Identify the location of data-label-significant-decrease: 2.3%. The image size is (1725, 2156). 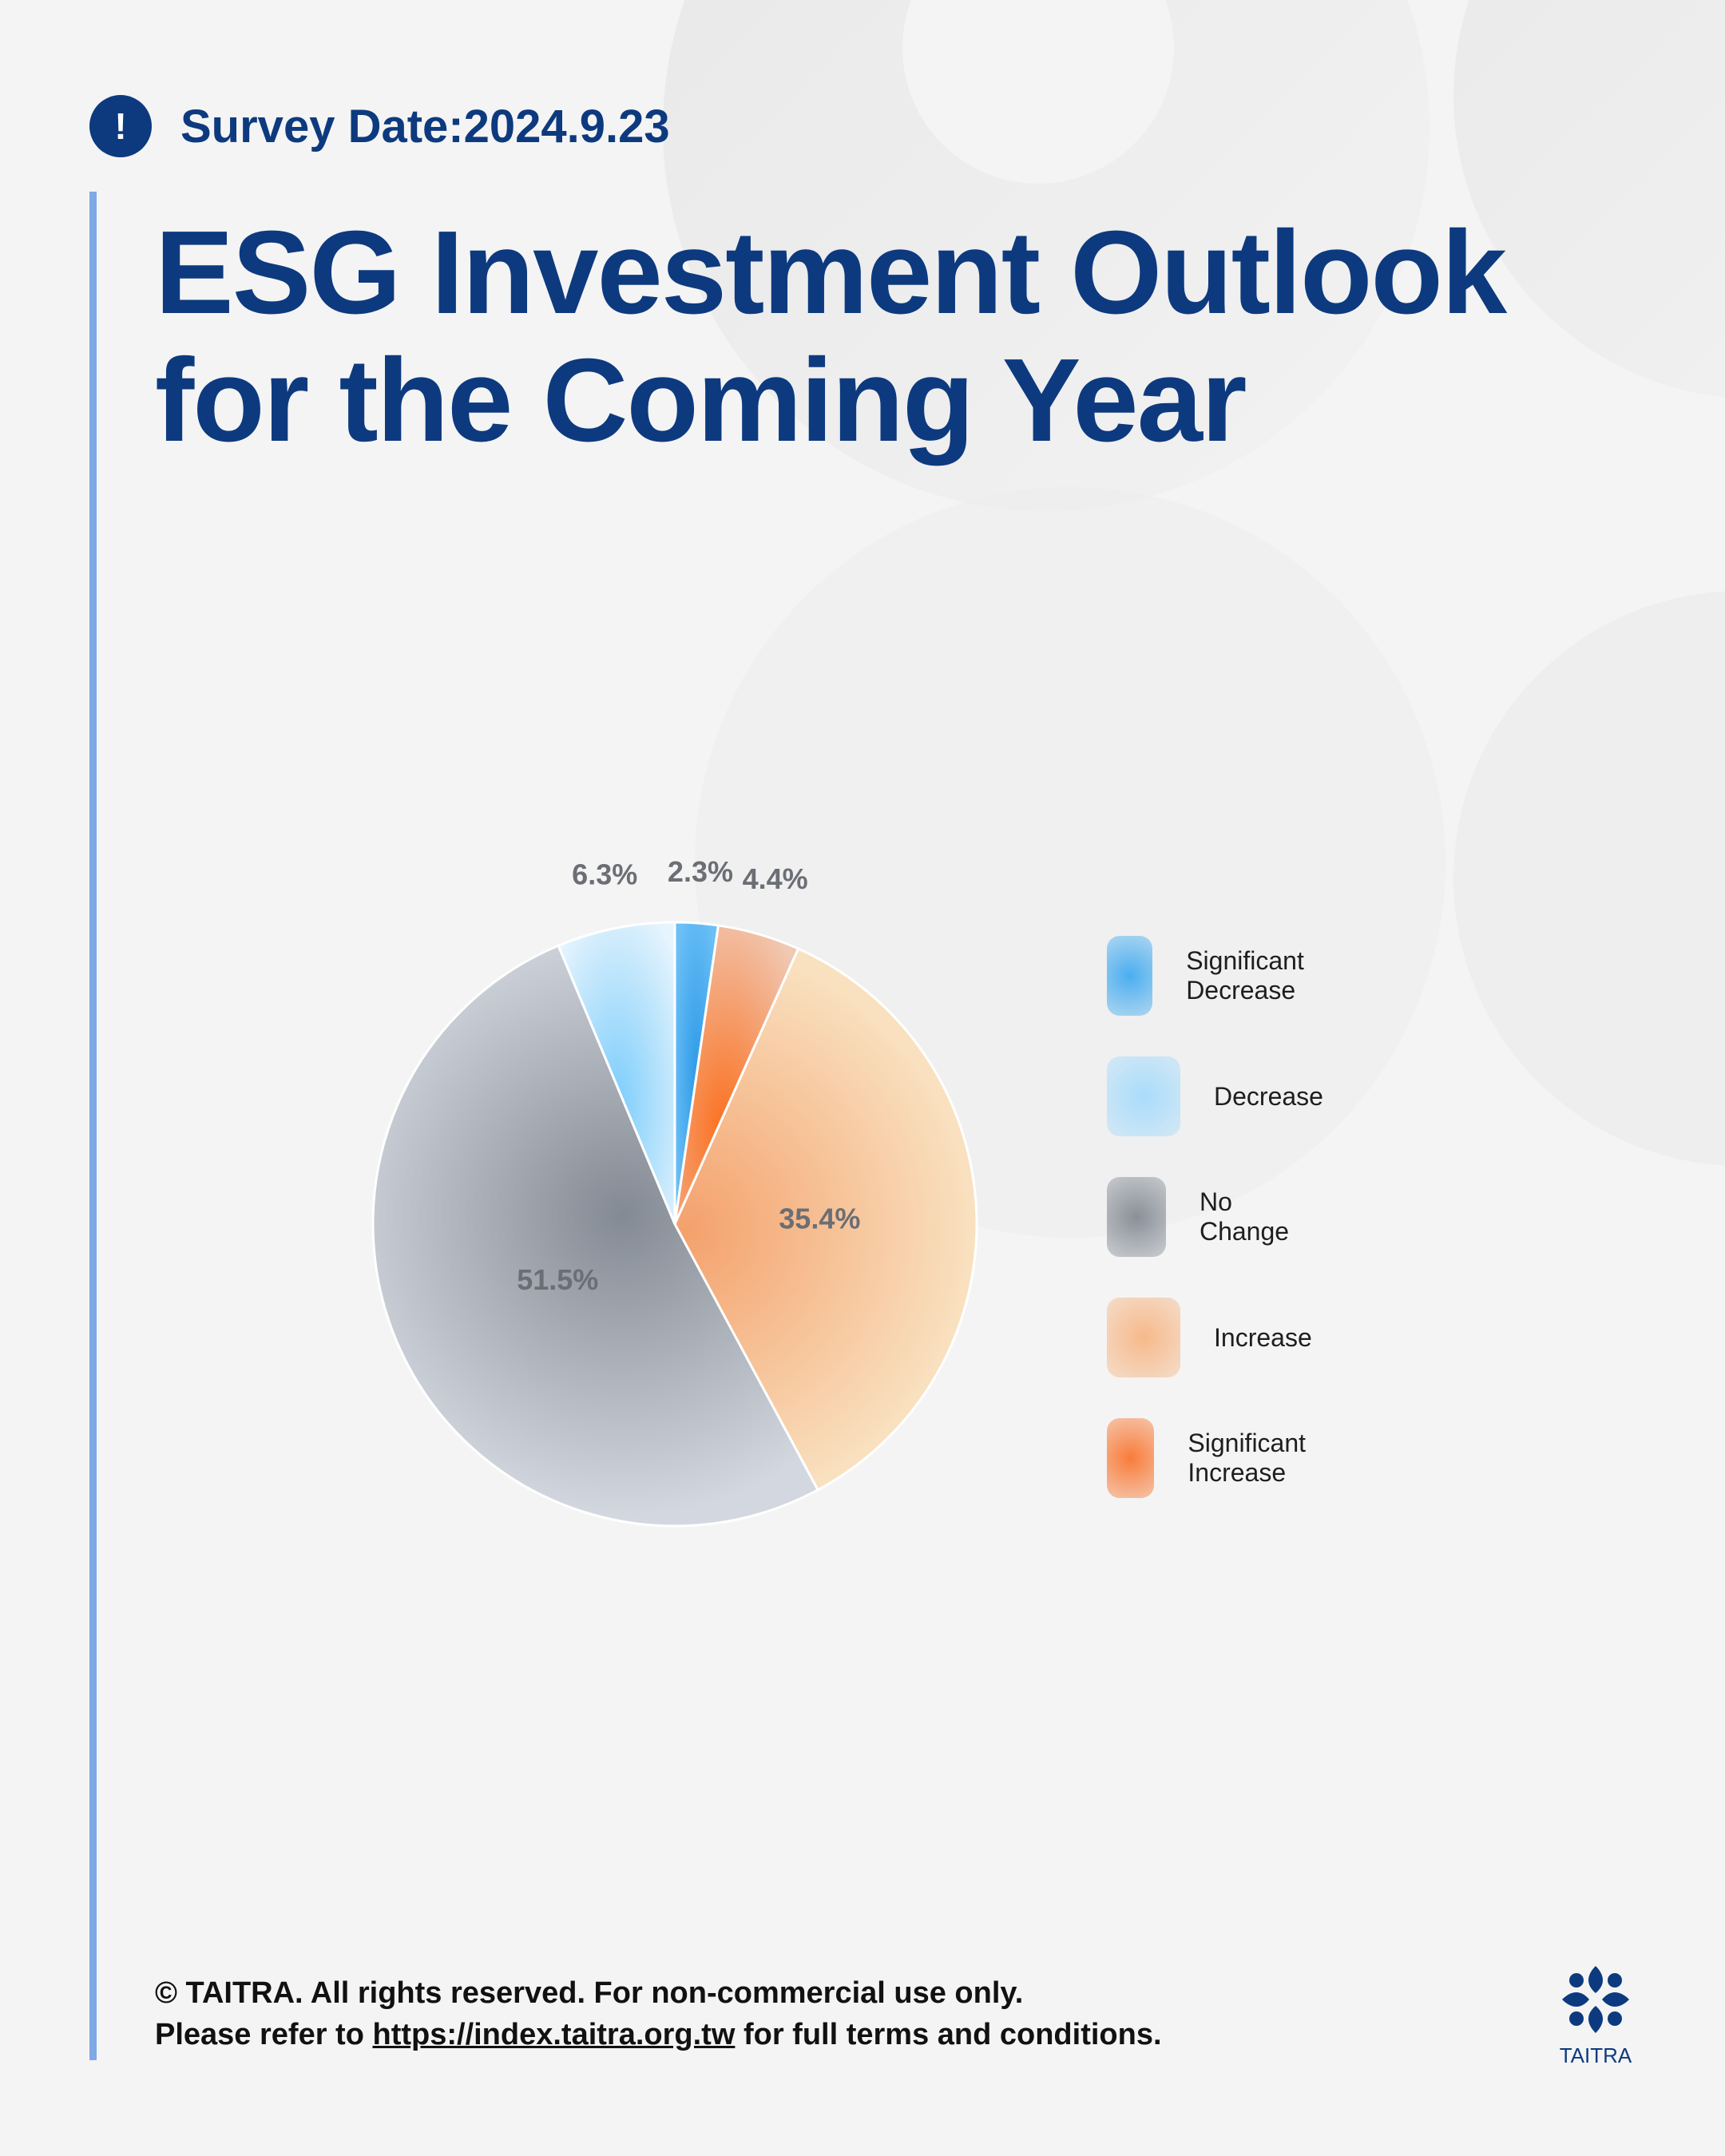
(701, 871).